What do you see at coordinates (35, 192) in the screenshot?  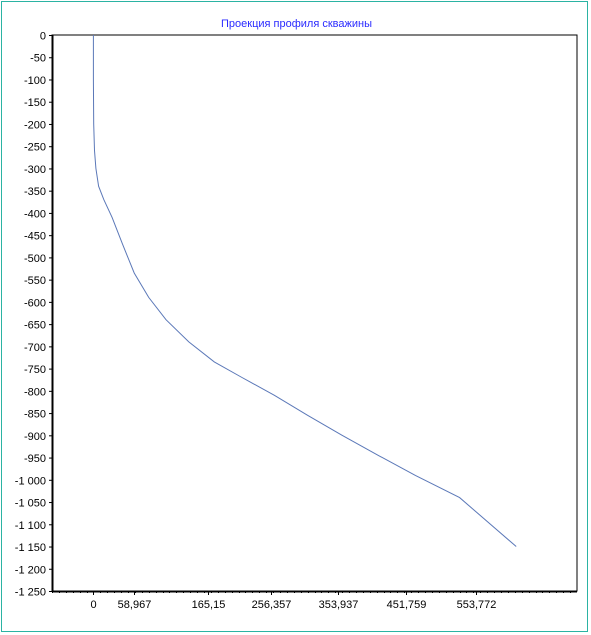 I see `y-tick-label: -350` at bounding box center [35, 192].